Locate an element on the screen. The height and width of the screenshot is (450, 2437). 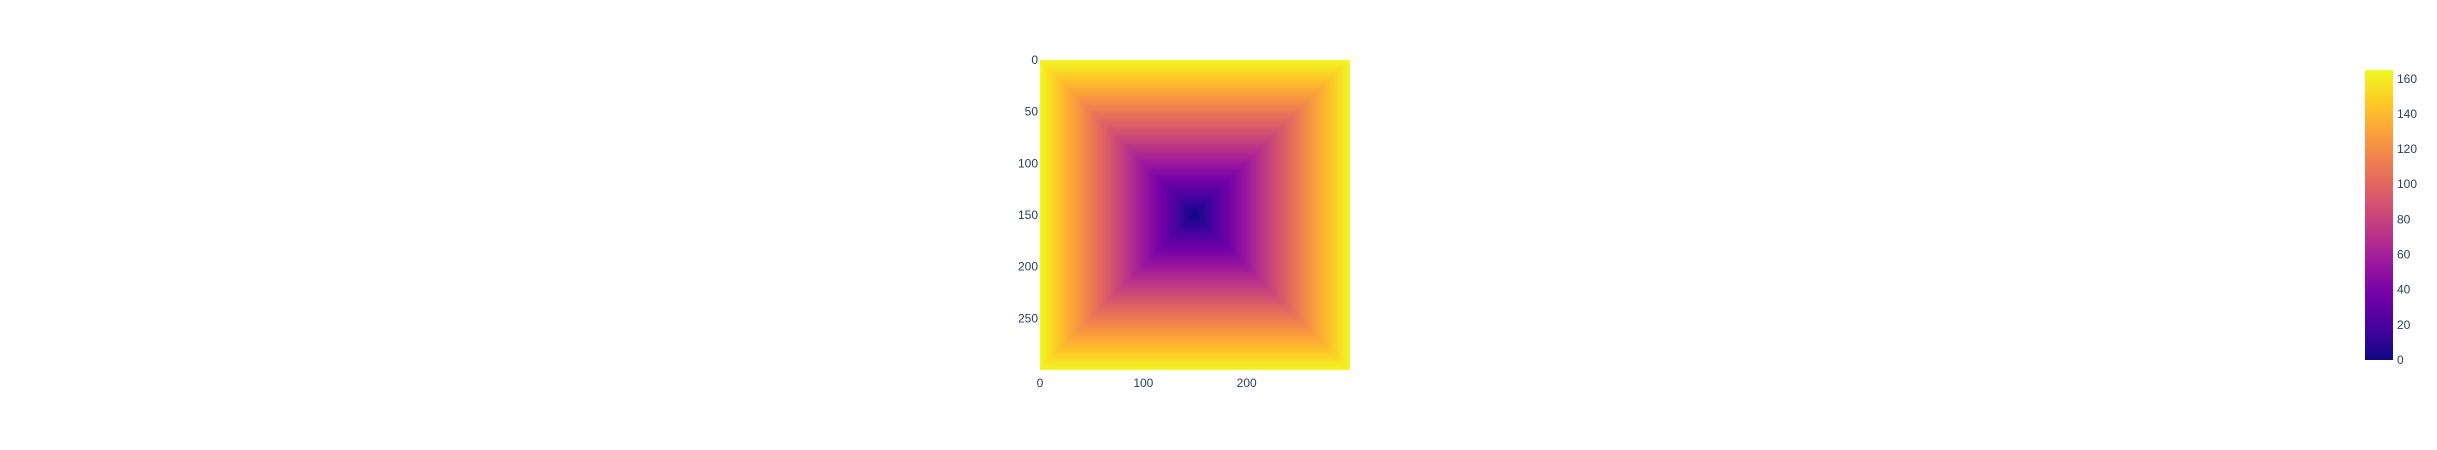
colorbar-tick-label: 20 is located at coordinates (2404, 325).